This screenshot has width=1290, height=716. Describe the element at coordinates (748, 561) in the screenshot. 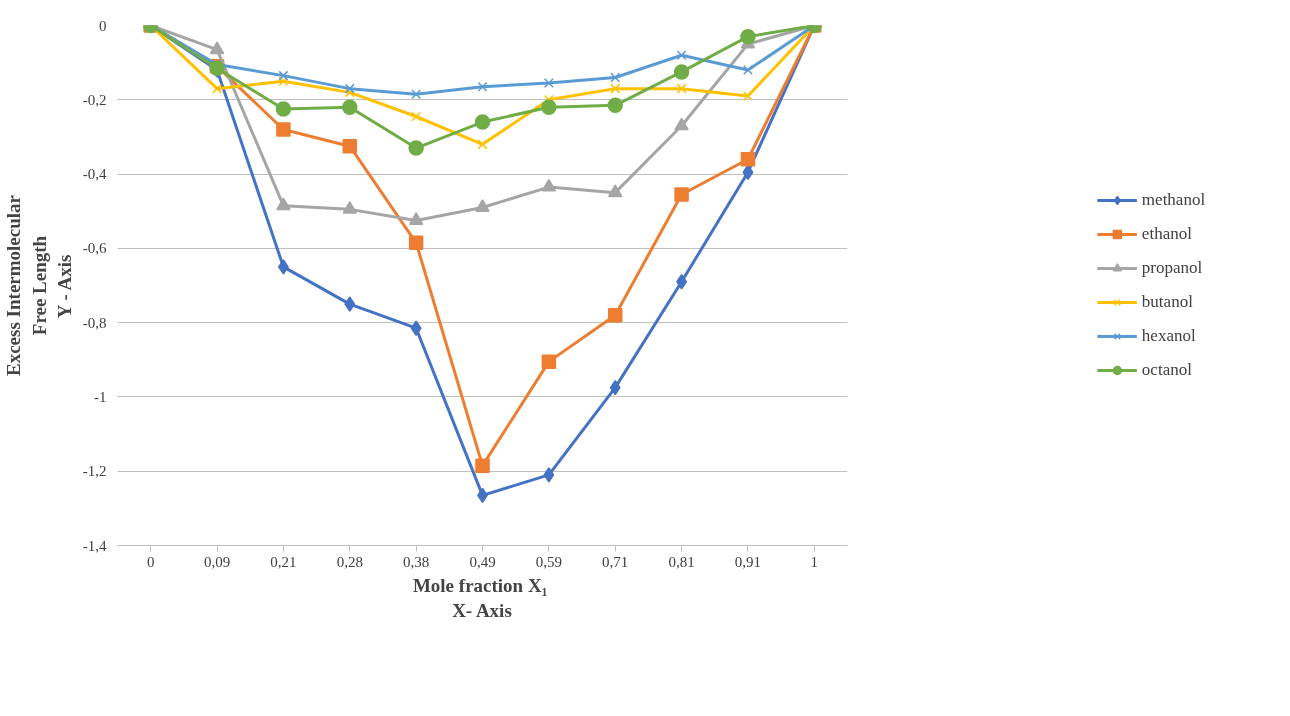

I see `x-tick-label: 0,91` at that location.